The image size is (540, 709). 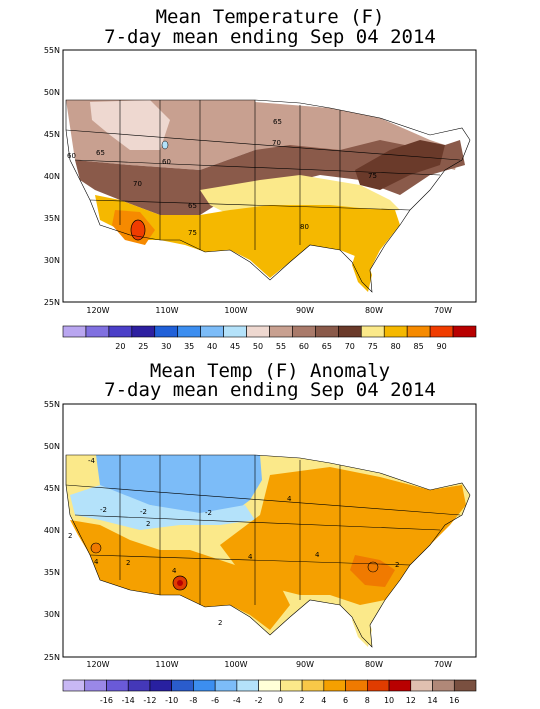 What do you see at coordinates (327, 346) in the screenshot?
I see `legend-label: 65` at bounding box center [327, 346].